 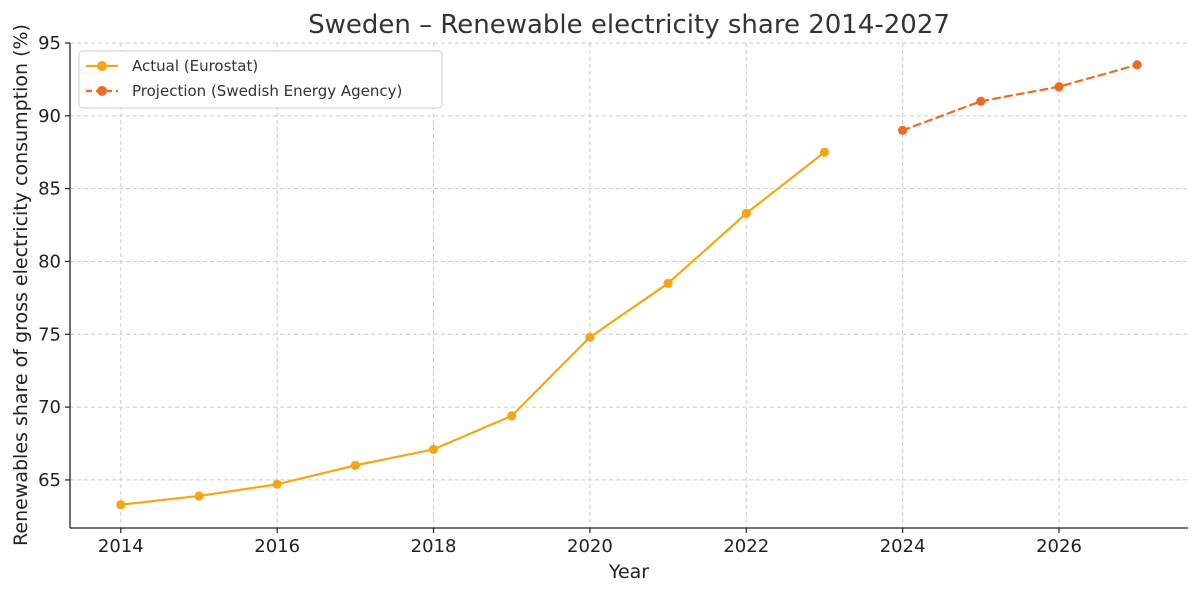 I want to click on y-tick-label: 90, so click(x=49, y=116).